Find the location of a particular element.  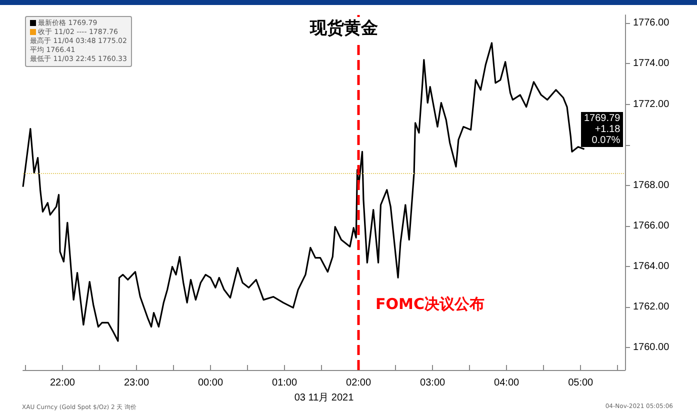

annotation: 1769.79 +1.18 0.07% is located at coordinates (602, 130).